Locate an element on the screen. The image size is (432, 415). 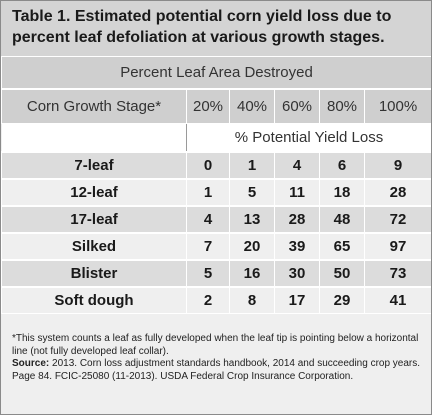
value-cell: 65 is located at coordinates (342, 246).